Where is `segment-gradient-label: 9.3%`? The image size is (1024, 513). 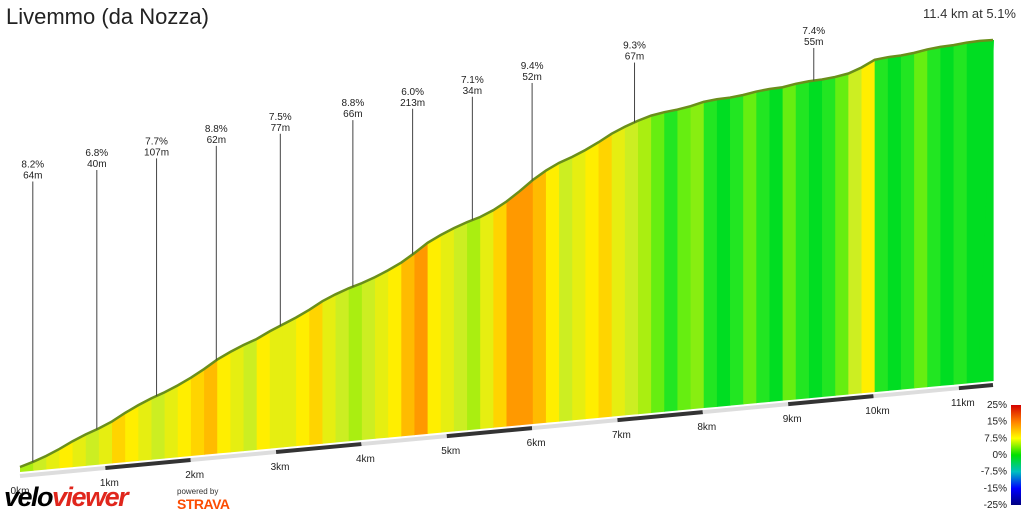 segment-gradient-label: 9.3% is located at coordinates (634, 46).